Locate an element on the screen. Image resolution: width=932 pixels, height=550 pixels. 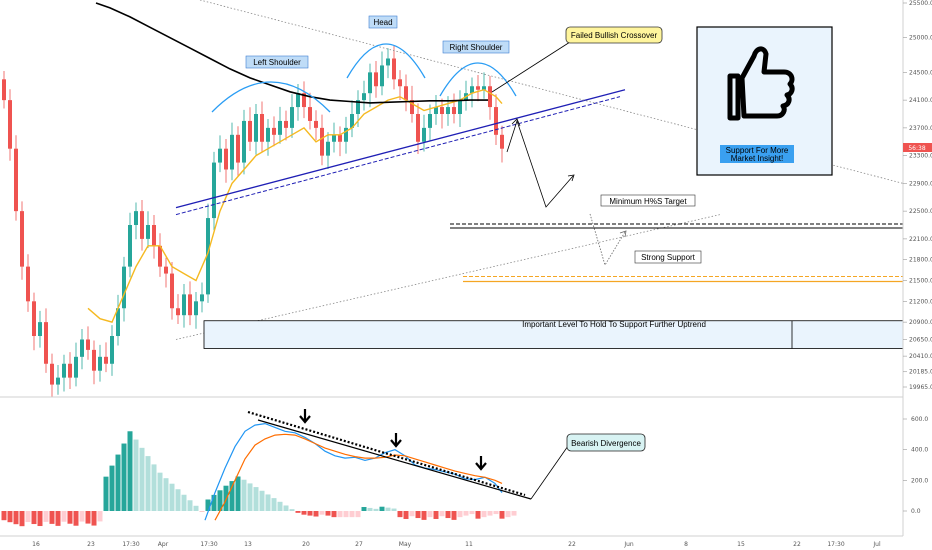
y-tick-label: 21800.0 is located at coordinates (920, 260).